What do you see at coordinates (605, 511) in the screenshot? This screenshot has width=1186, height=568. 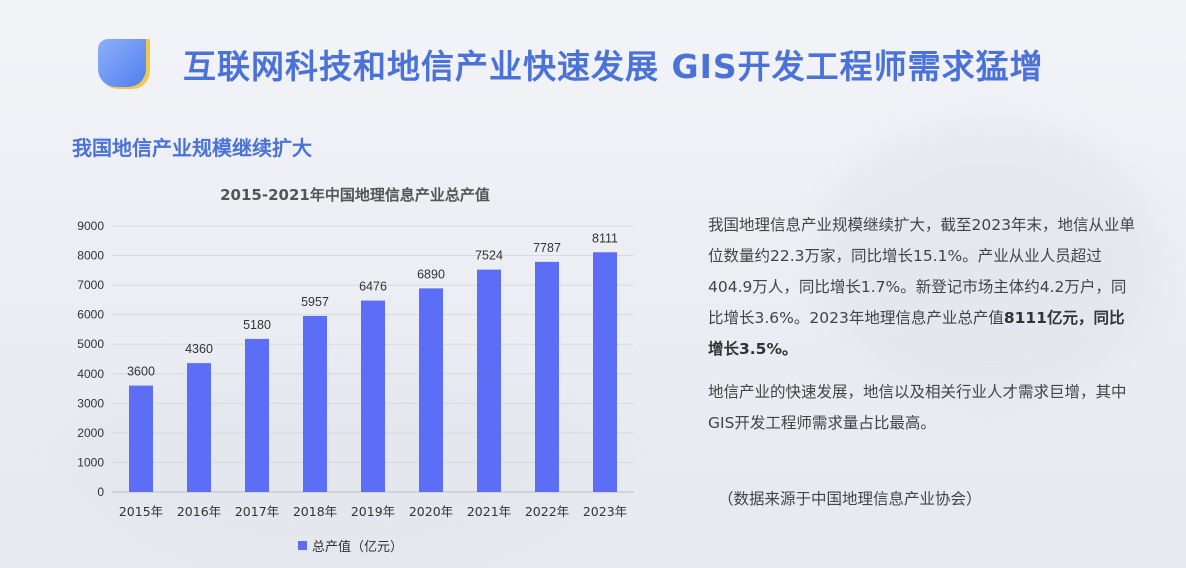 I see `x-tick-label: 2023年` at bounding box center [605, 511].